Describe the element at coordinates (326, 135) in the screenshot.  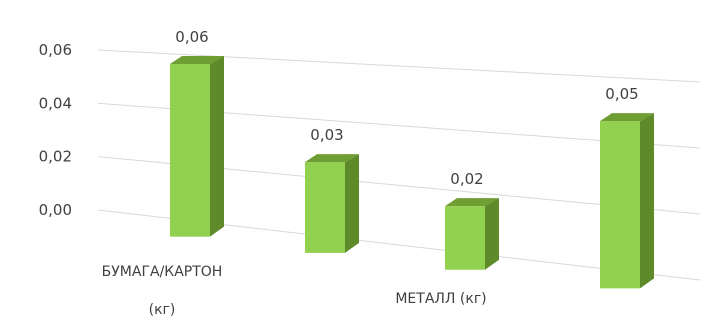
I see `data-label: 0,03` at that location.